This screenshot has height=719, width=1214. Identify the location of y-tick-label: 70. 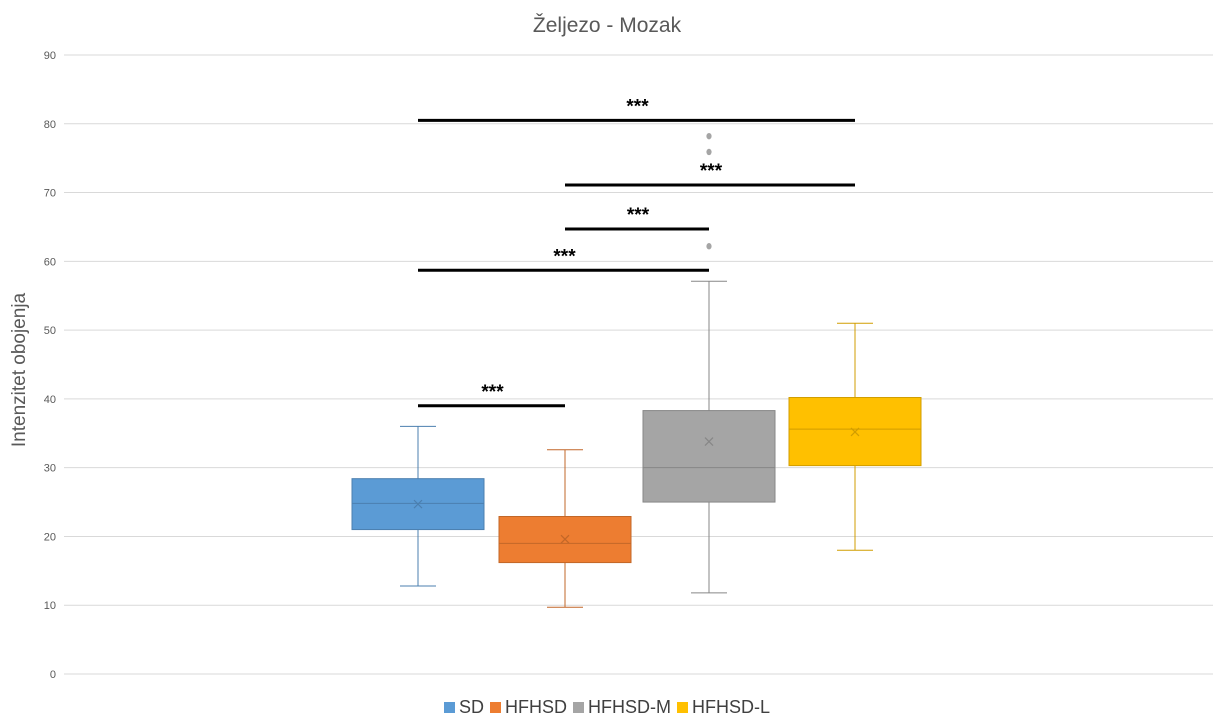
(50, 194).